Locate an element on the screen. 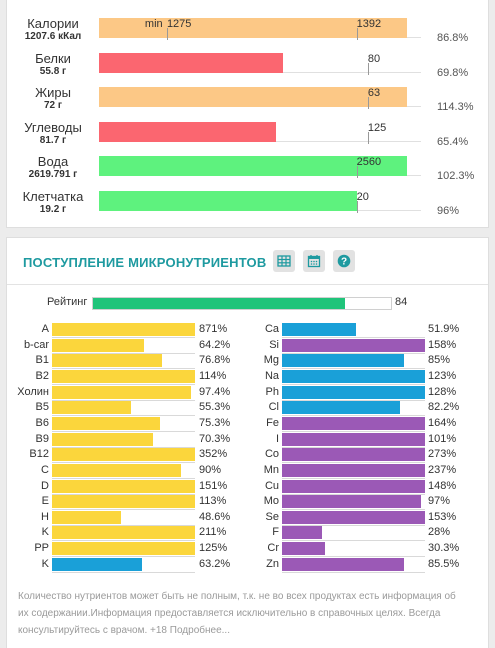  vitamin-label: H is located at coordinates (45, 516).